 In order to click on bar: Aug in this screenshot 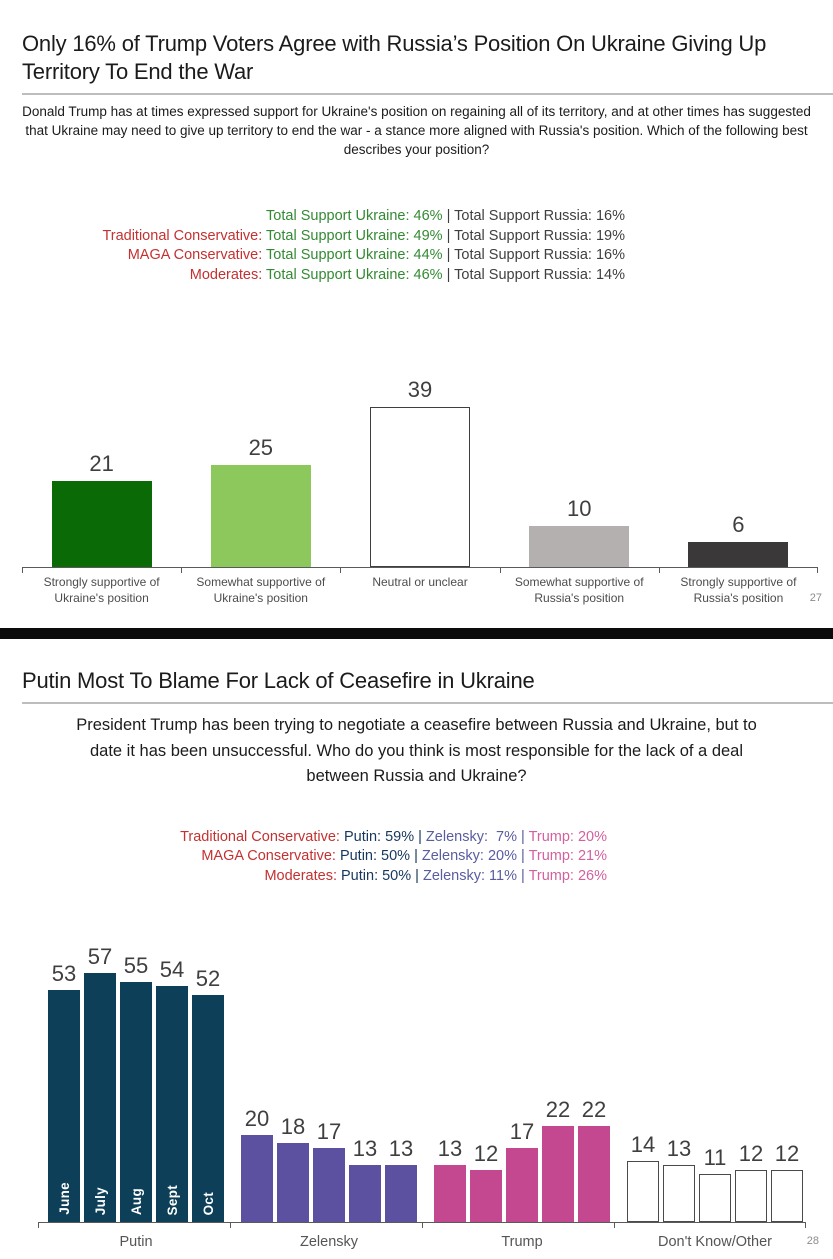, I will do `click(136, 1102)`.